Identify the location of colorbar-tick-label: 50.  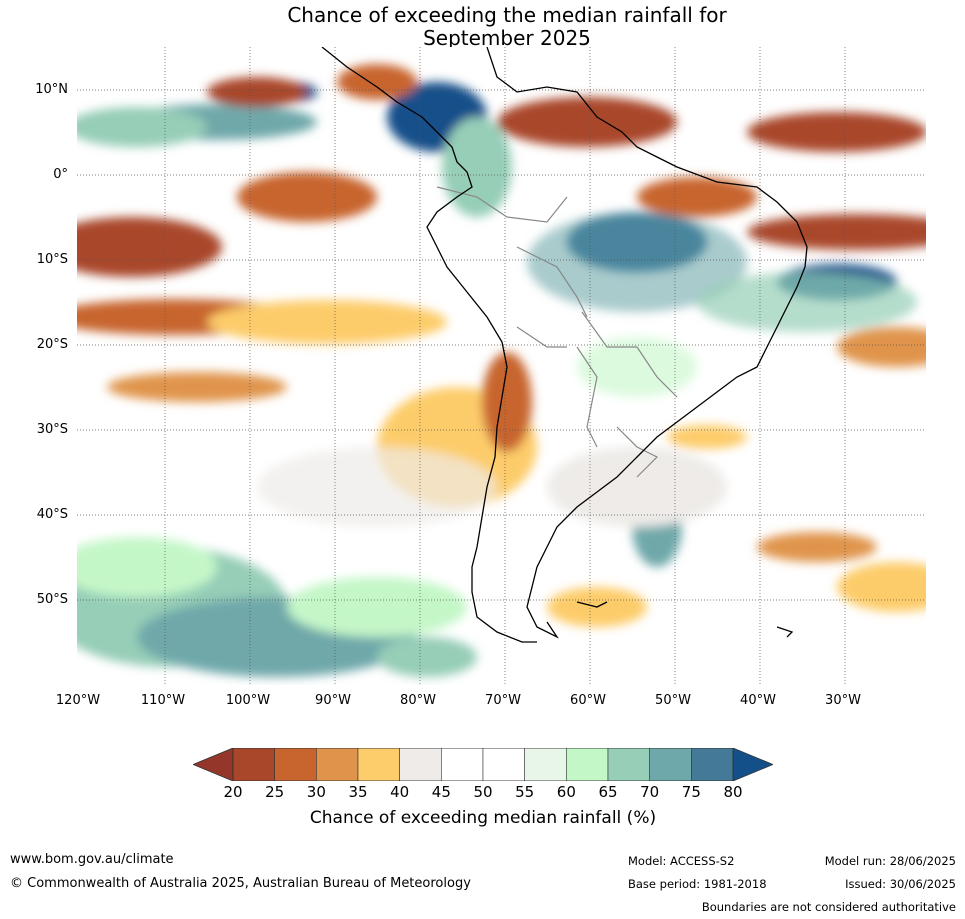
(483, 792).